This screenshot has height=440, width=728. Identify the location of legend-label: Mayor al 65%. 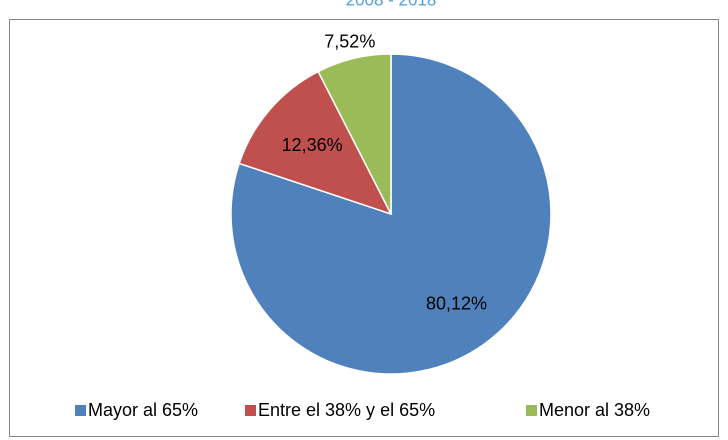
(143, 410).